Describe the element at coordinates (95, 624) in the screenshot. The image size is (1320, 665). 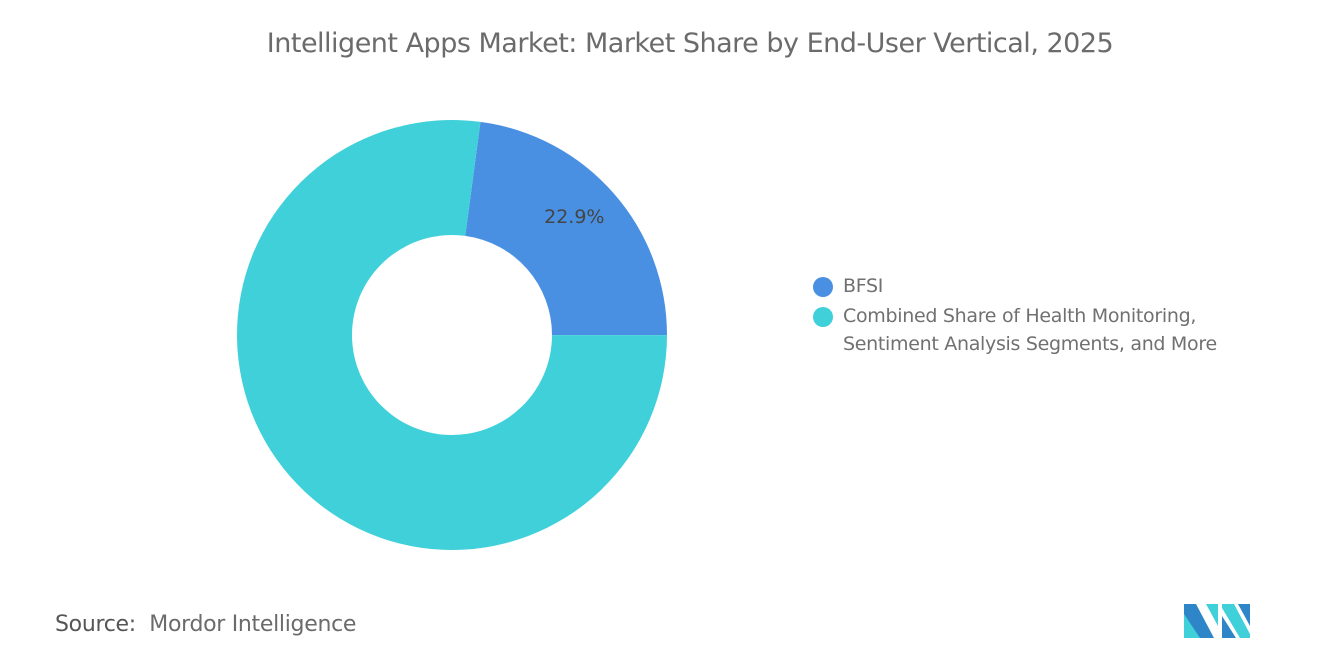
I see `source-label: Source:` at that location.